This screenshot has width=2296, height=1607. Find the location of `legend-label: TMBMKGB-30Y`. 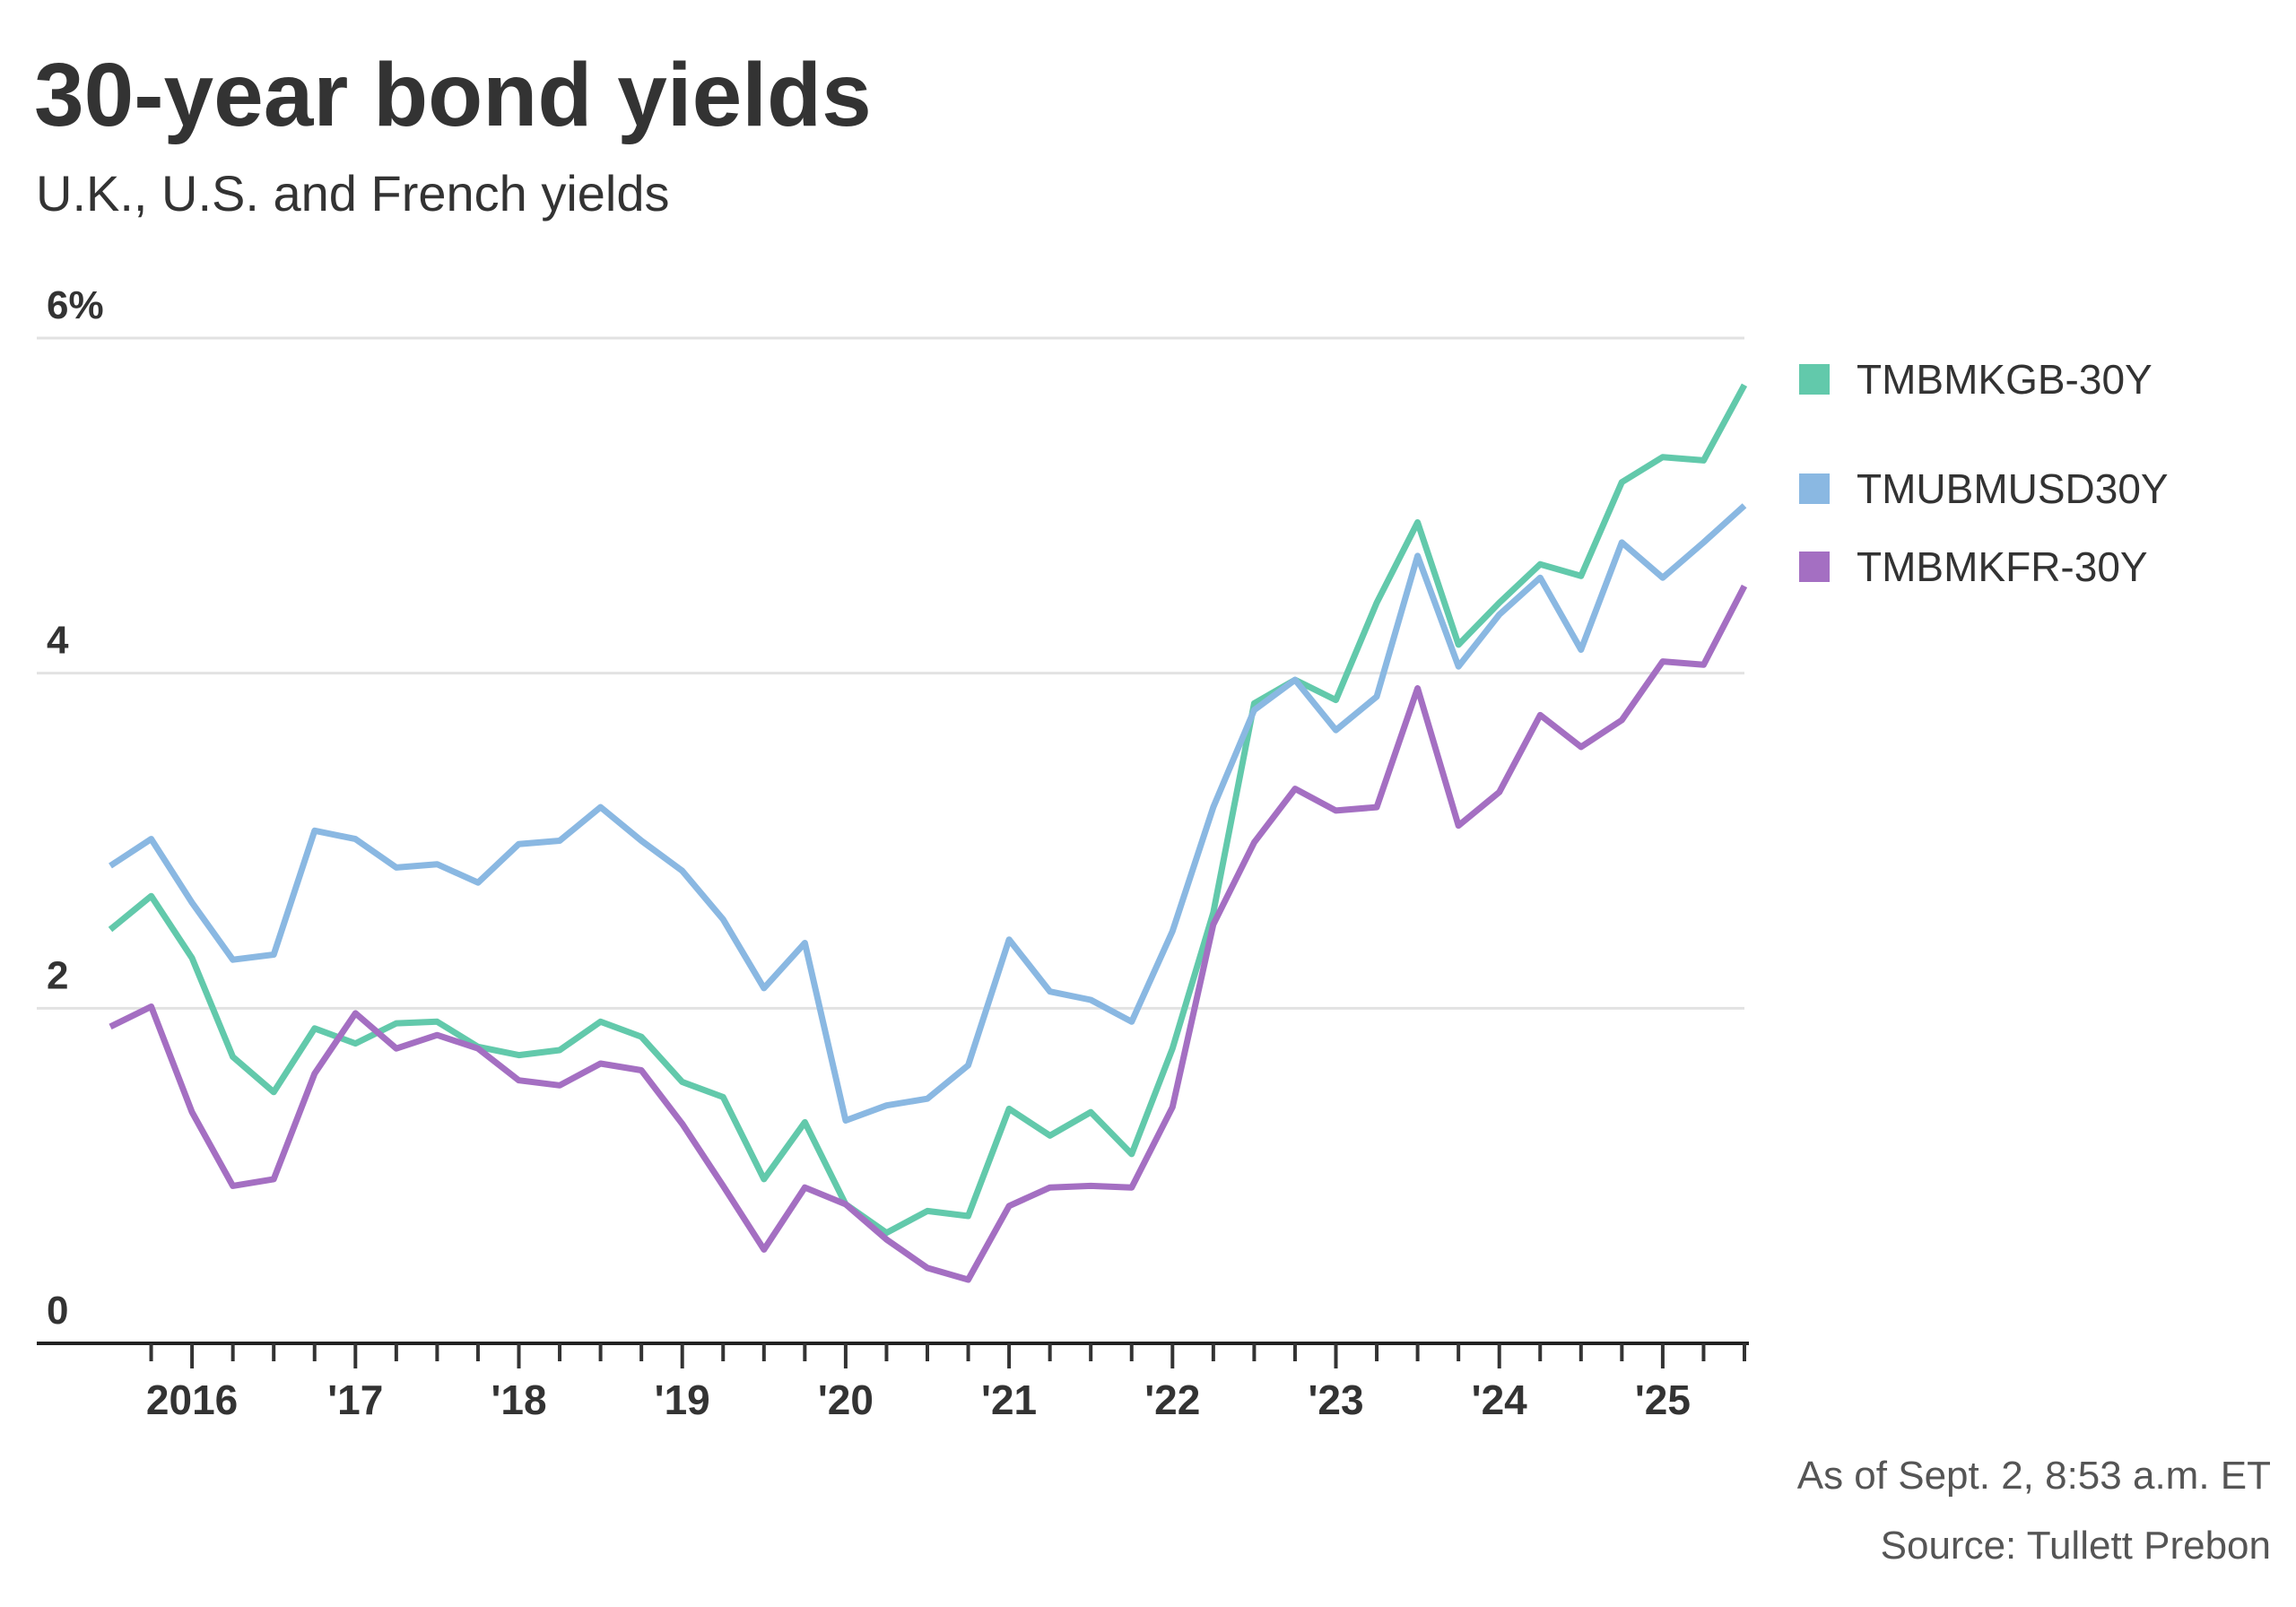

legend-label: TMBMKGB-30Y is located at coordinates (2004, 380).